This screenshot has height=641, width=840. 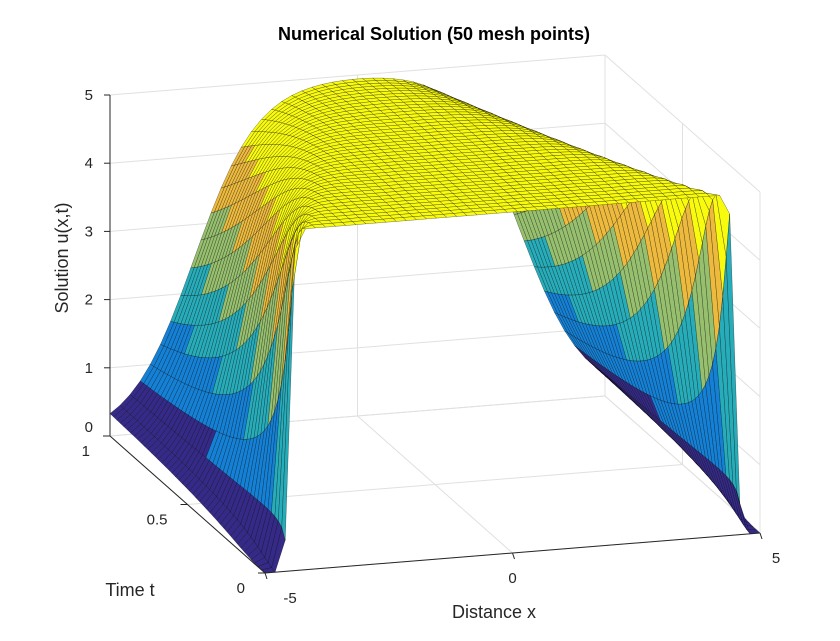 What do you see at coordinates (434, 34) in the screenshot?
I see `chart-title: Numerical Solution (50 mesh points)` at bounding box center [434, 34].